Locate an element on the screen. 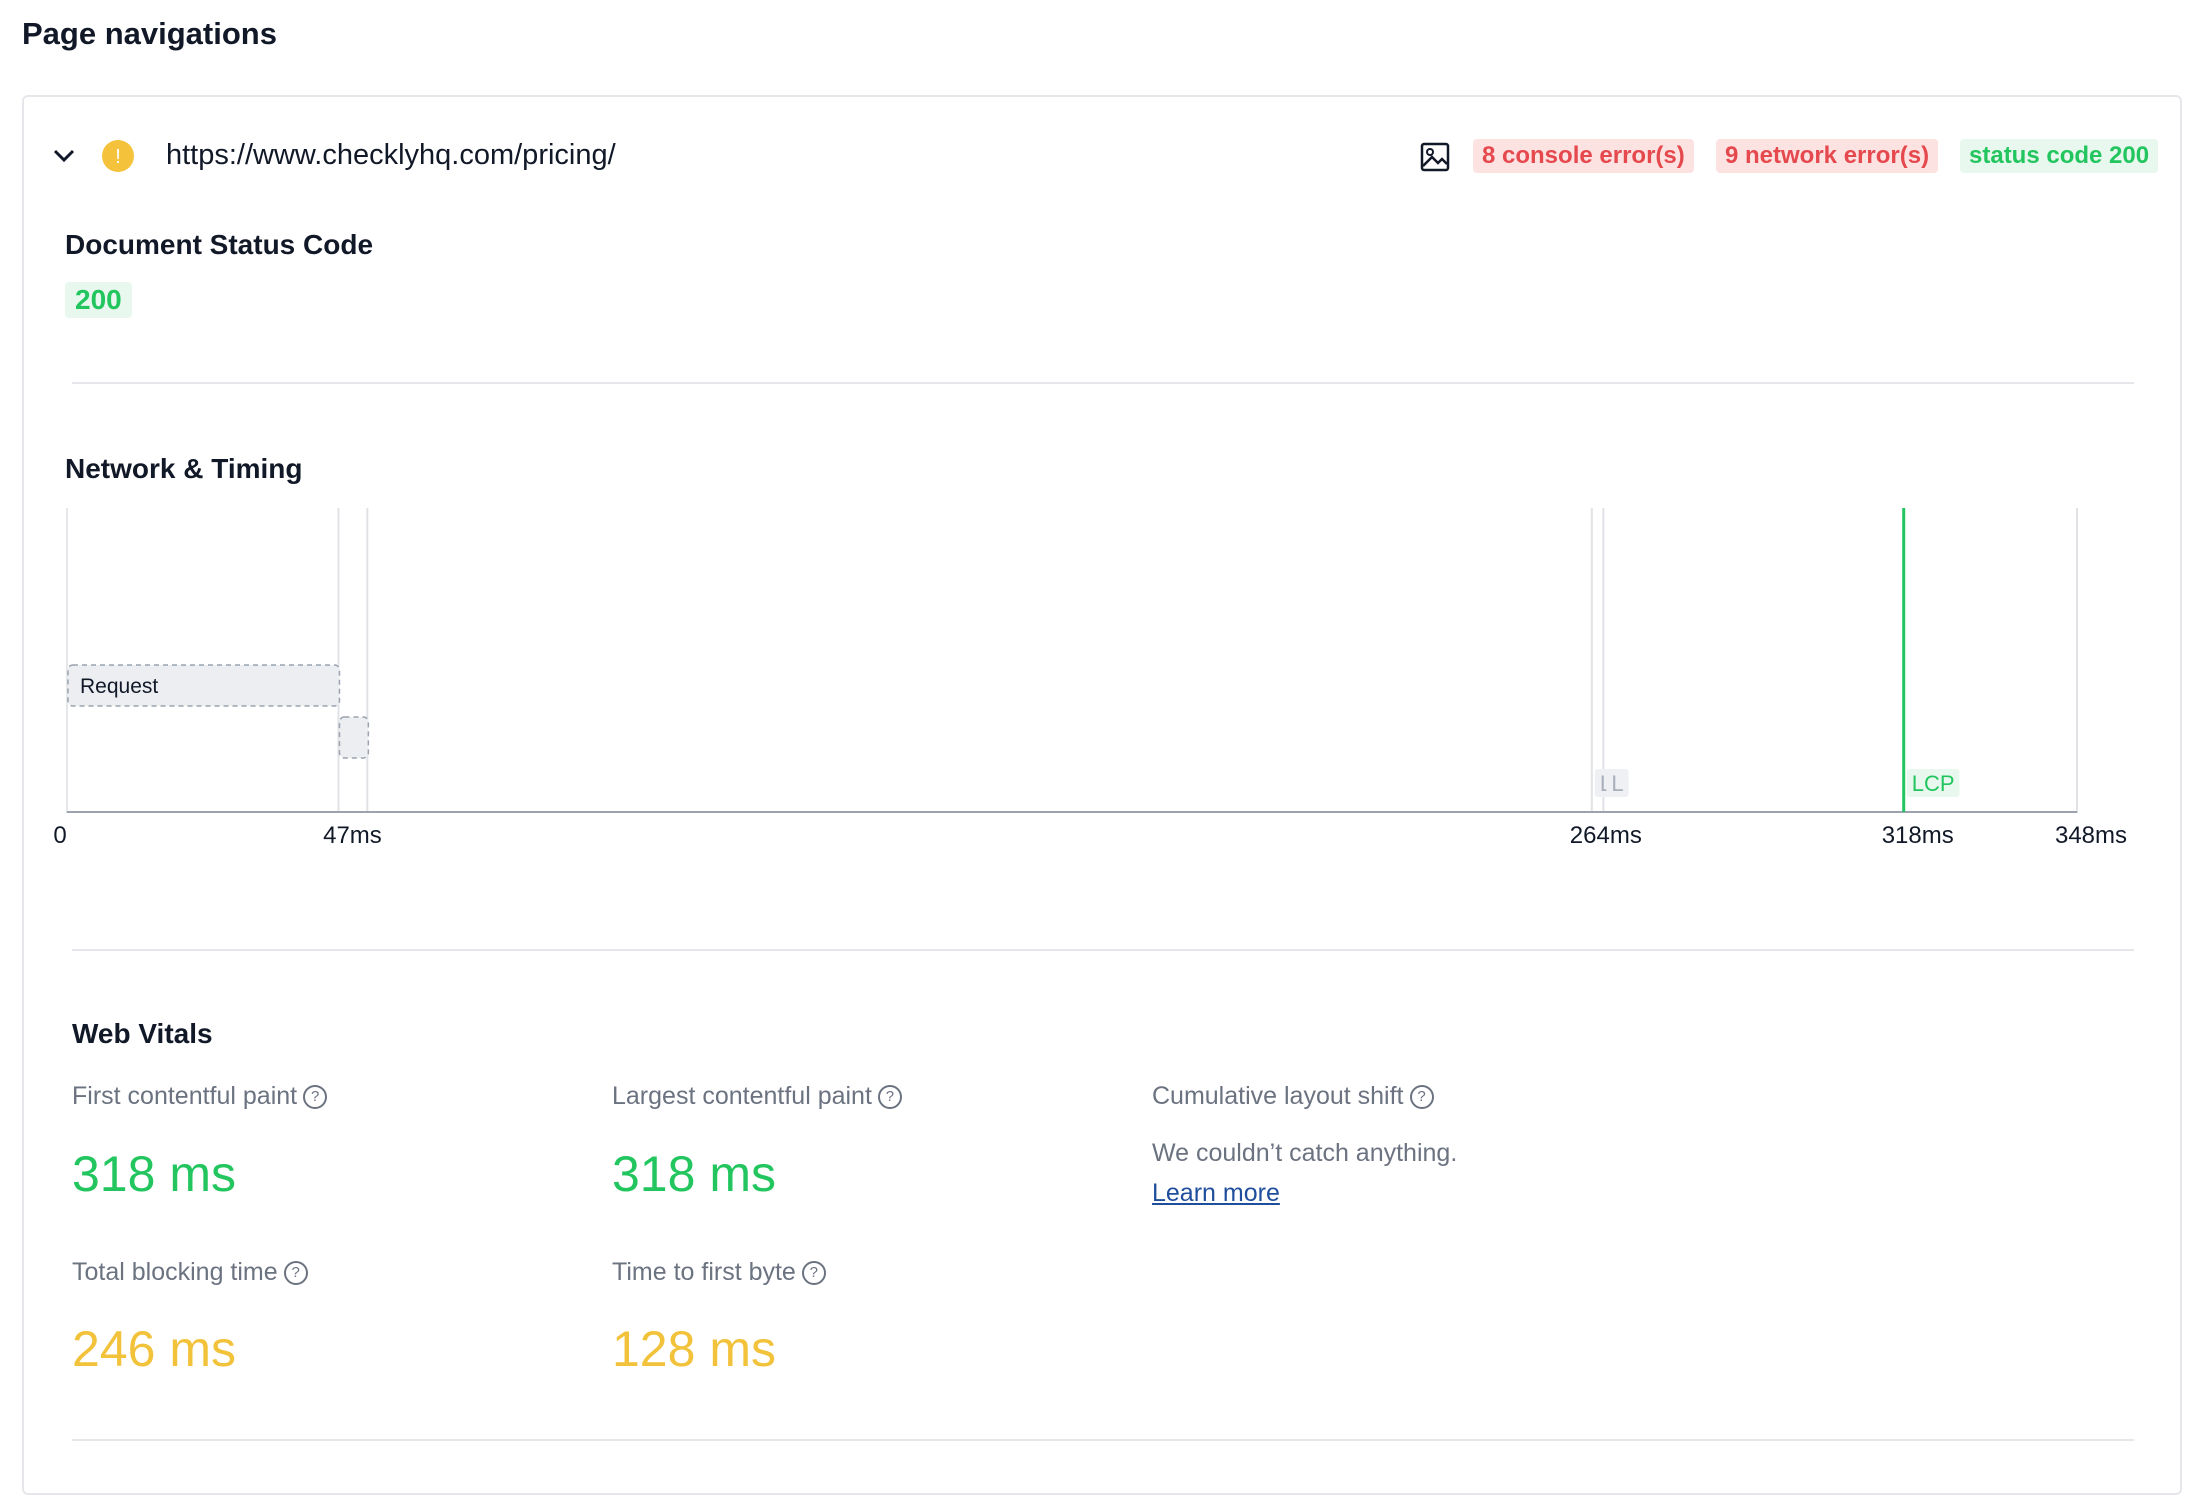  metric-label-text: First contentful paint is located at coordinates (185, 1096).